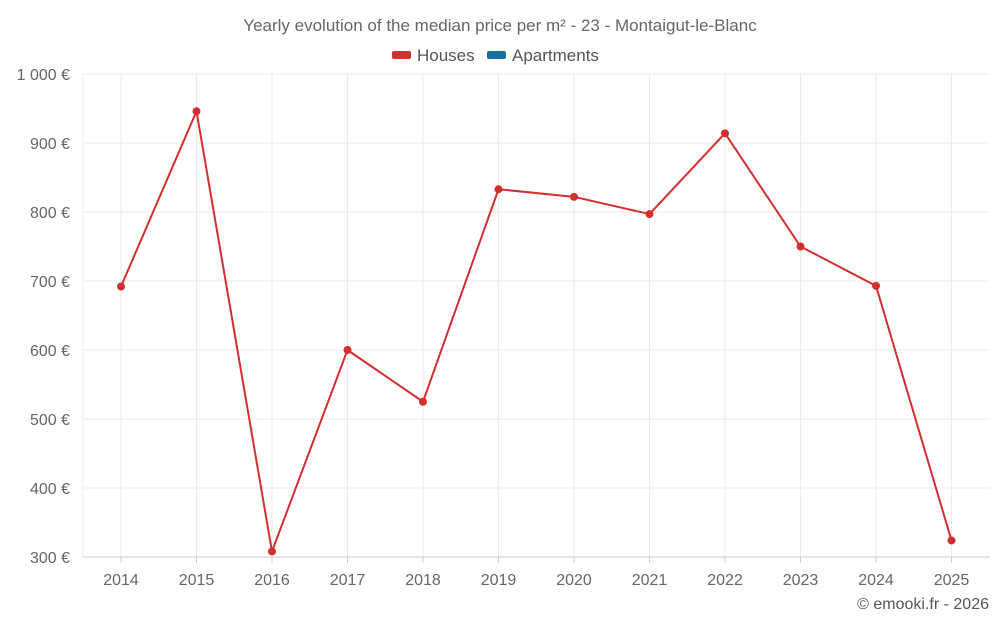 The width and height of the screenshot is (1000, 625). I want to click on y-tick-label: 600 €, so click(50, 351).